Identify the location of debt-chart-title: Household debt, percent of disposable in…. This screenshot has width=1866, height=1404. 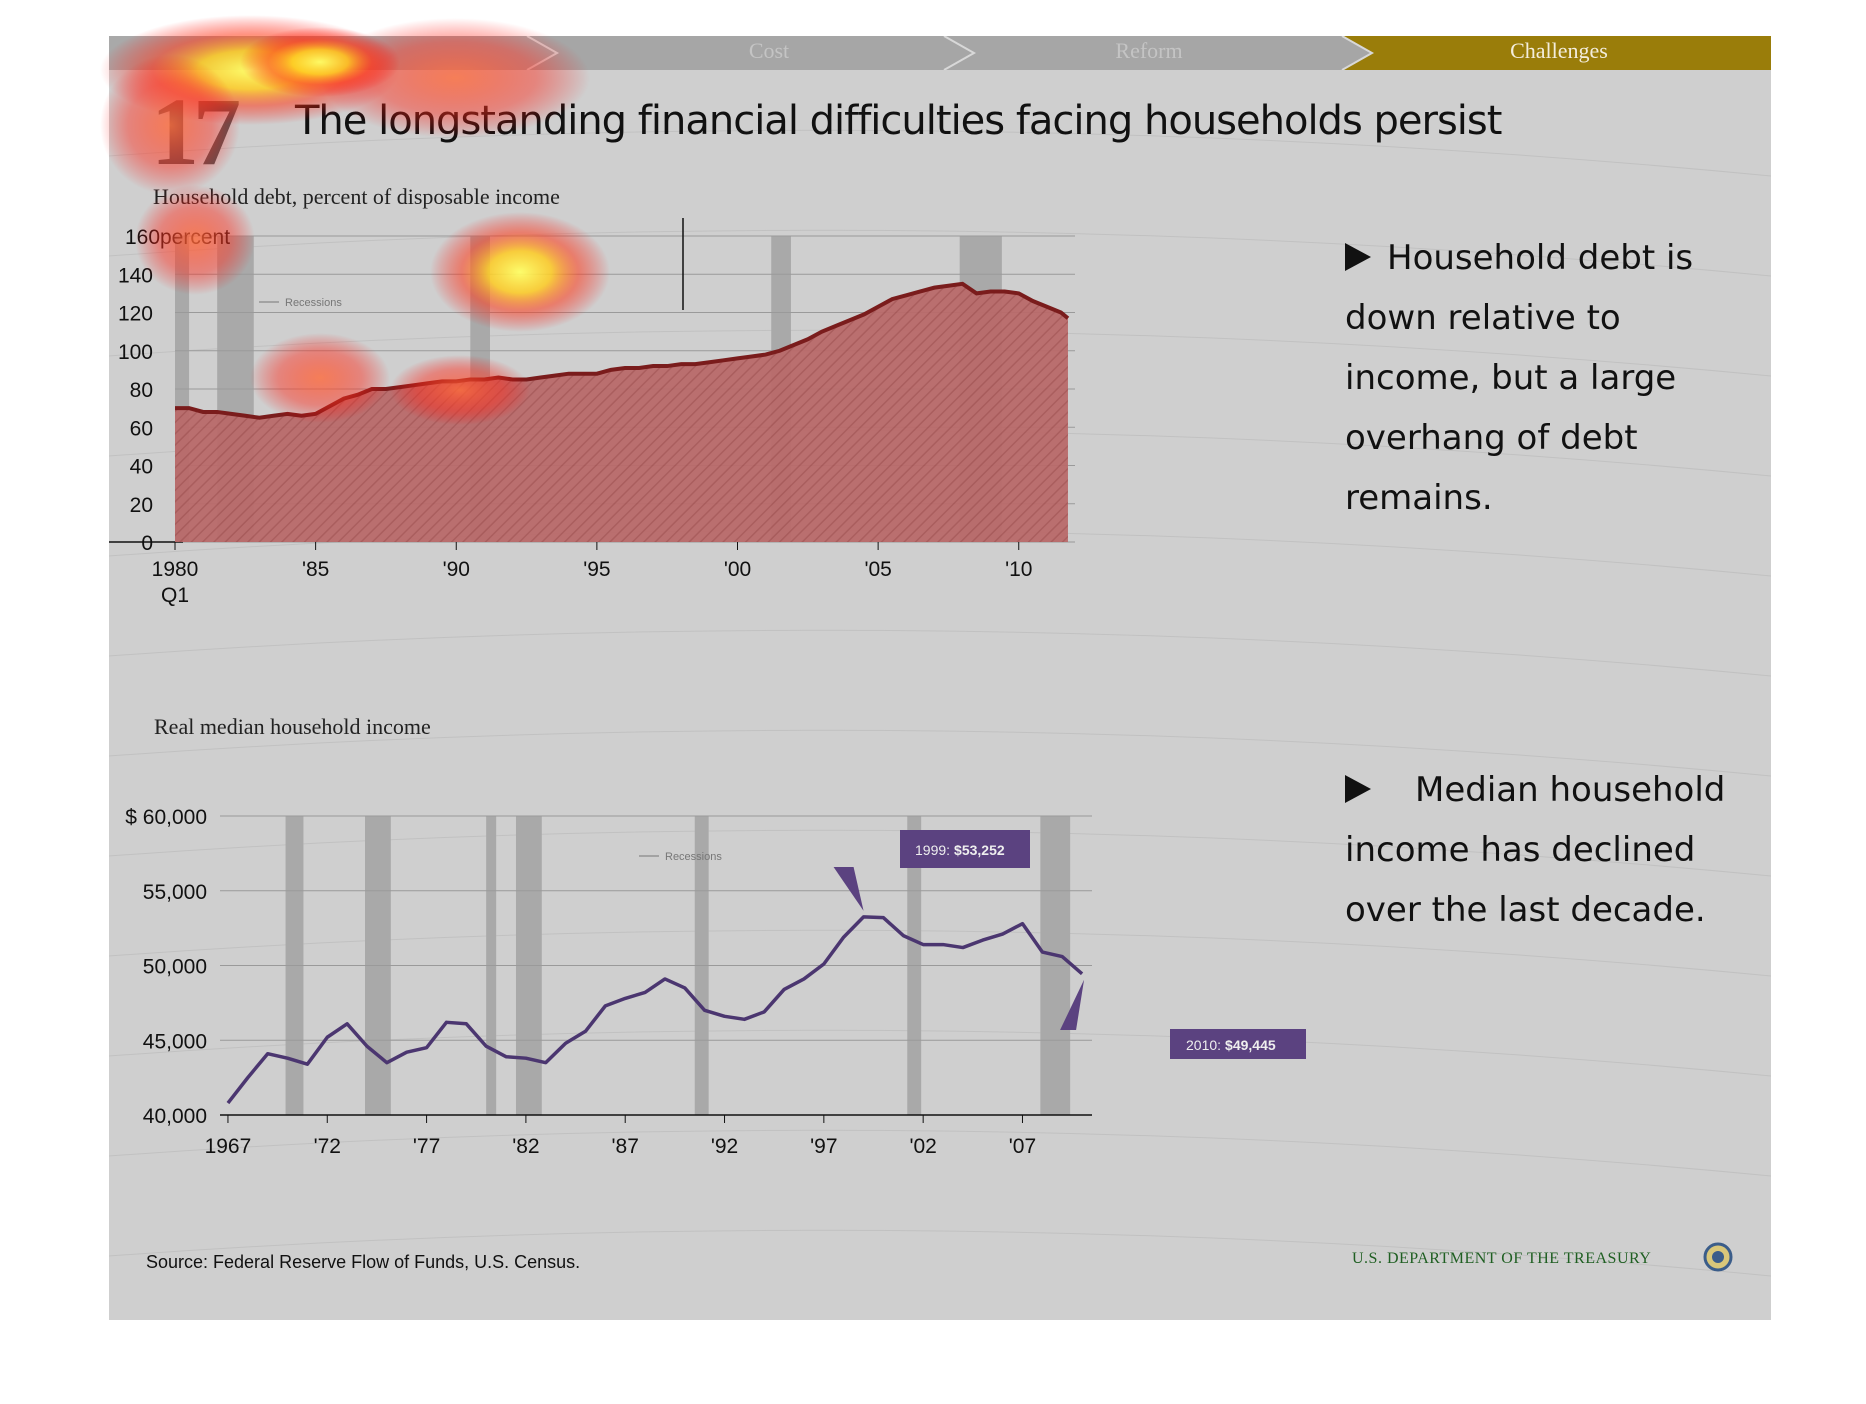
(356, 196).